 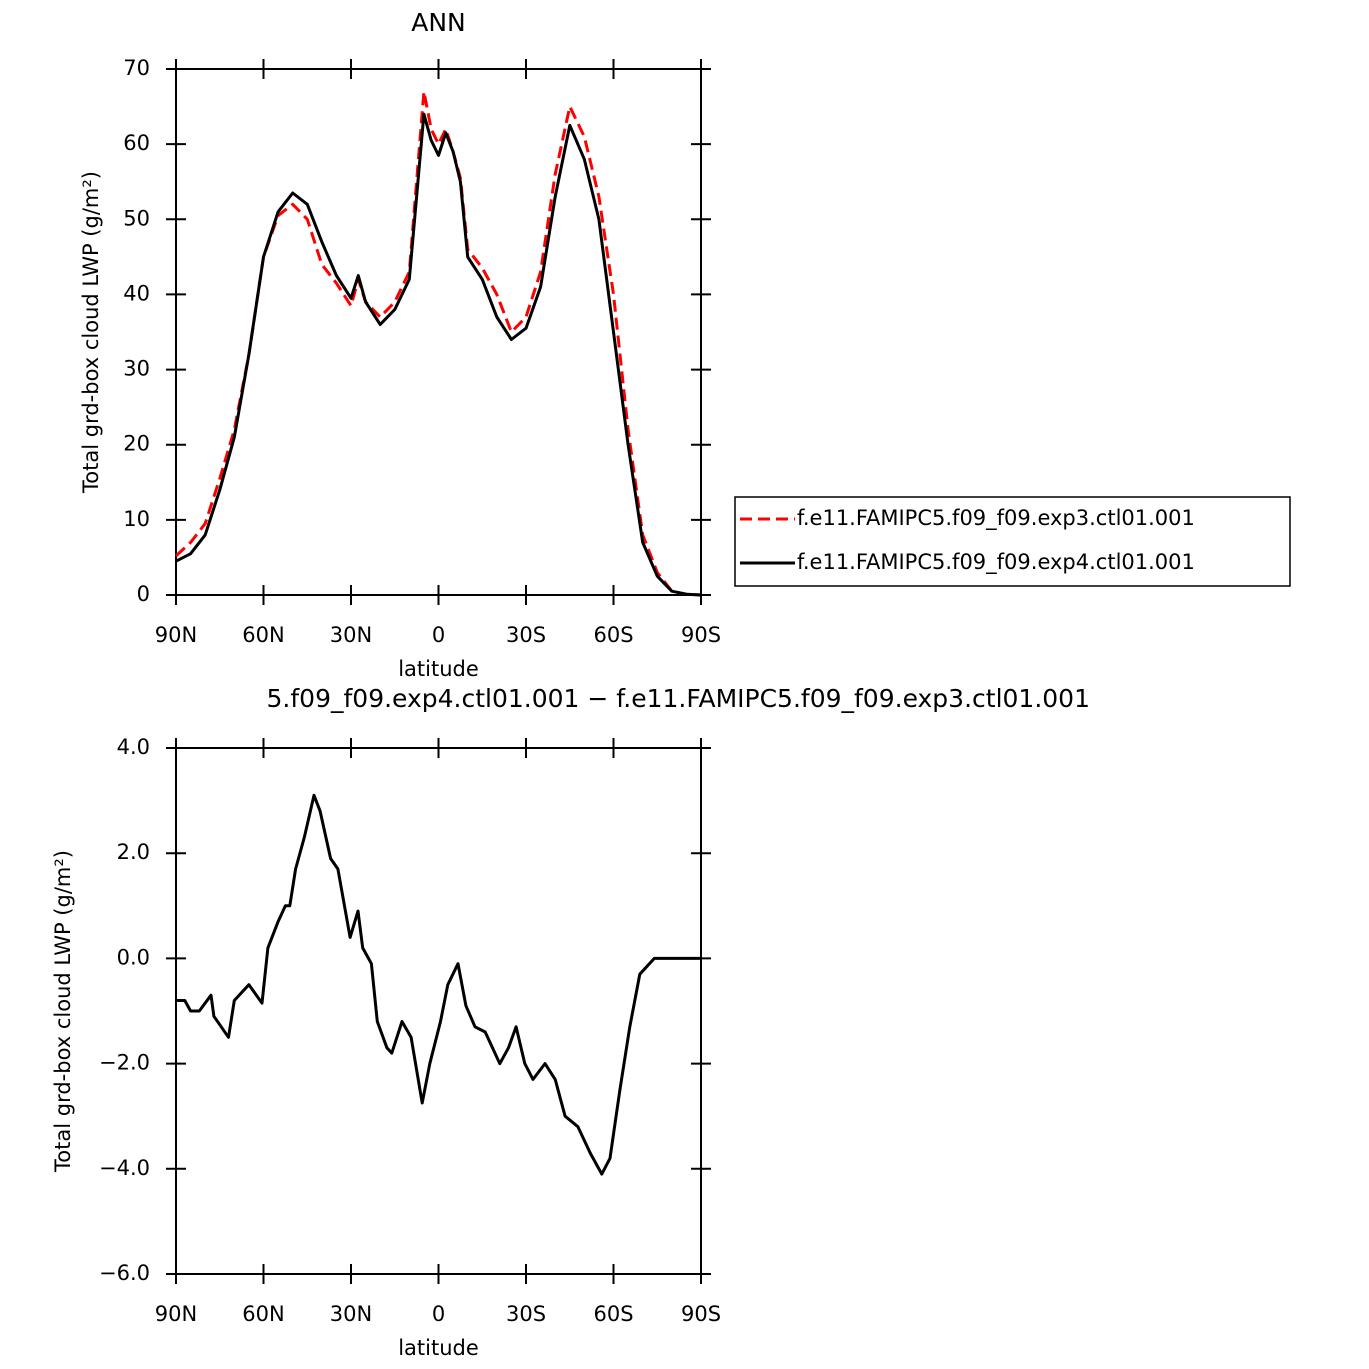 What do you see at coordinates (133, 957) in the screenshot?
I see `y-tick-label: 0.0` at bounding box center [133, 957].